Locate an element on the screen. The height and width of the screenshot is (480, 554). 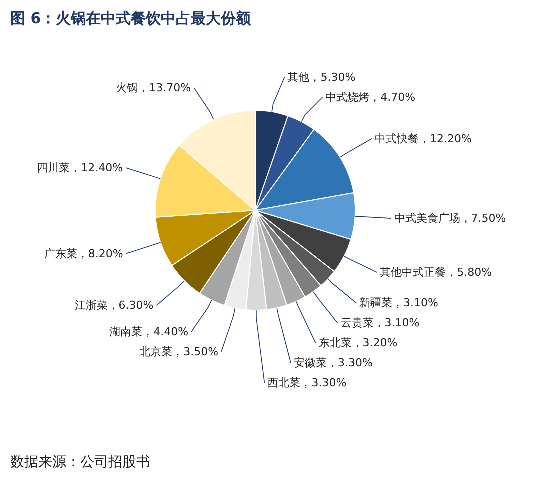
slice-label: 西北菜，3.30% is located at coordinates (307, 383).